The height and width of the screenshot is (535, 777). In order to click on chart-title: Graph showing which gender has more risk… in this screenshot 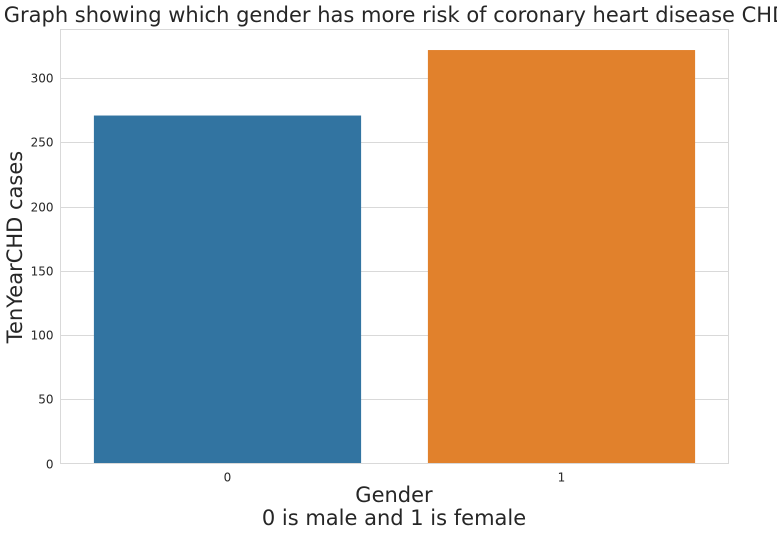, I will do `click(390, 15)`.